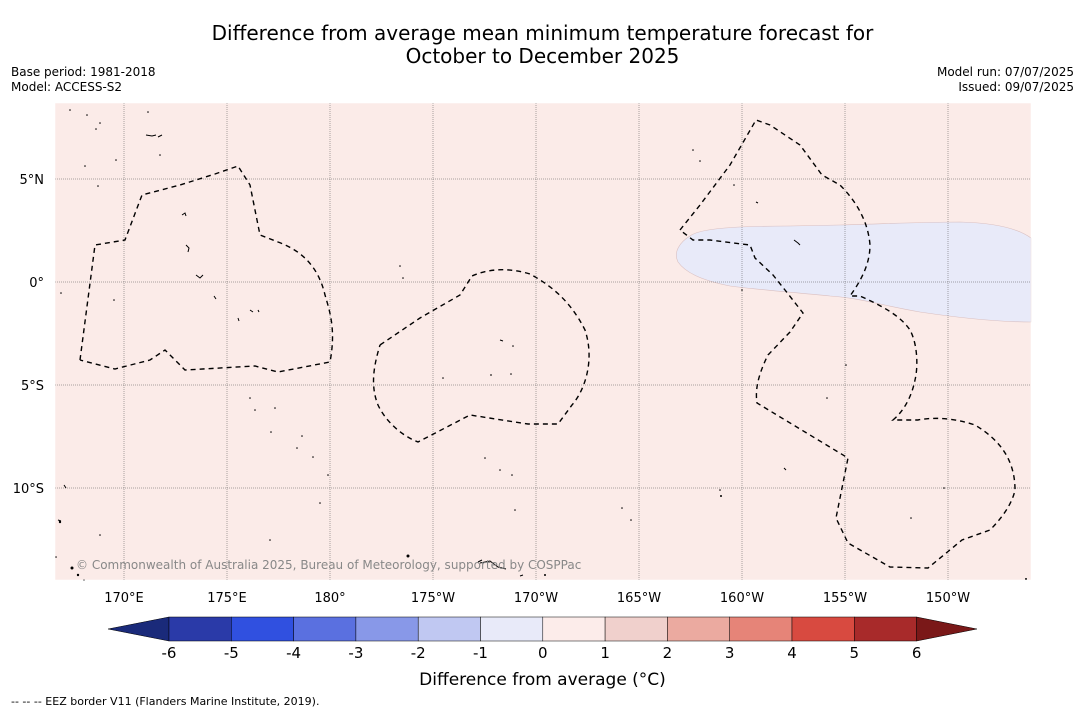 Image resolution: width=1085 pixels, height=713 pixels. What do you see at coordinates (169, 653) in the screenshot?
I see `colorbar-tick-label: -6` at bounding box center [169, 653].